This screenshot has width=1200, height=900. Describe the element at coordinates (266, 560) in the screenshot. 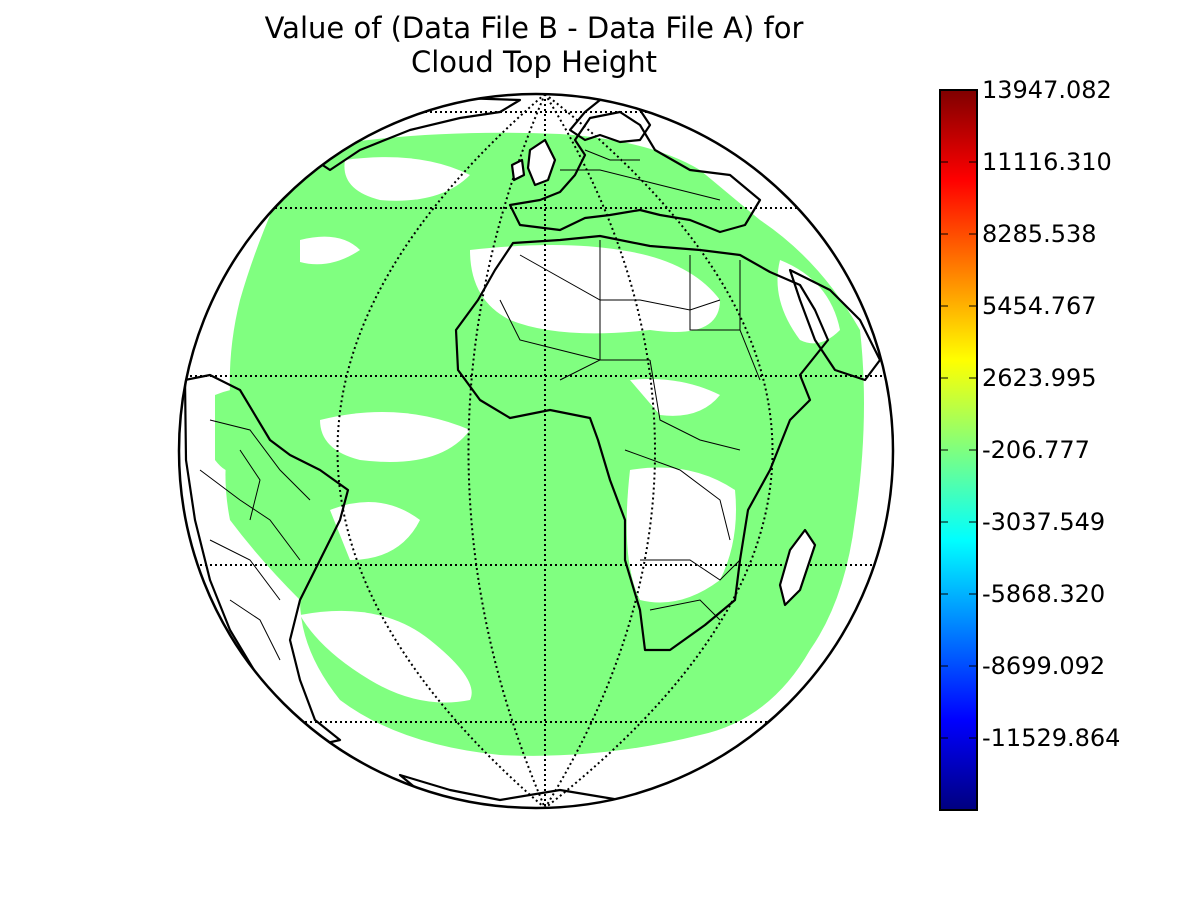

I see `south-america-coastline` at that location.